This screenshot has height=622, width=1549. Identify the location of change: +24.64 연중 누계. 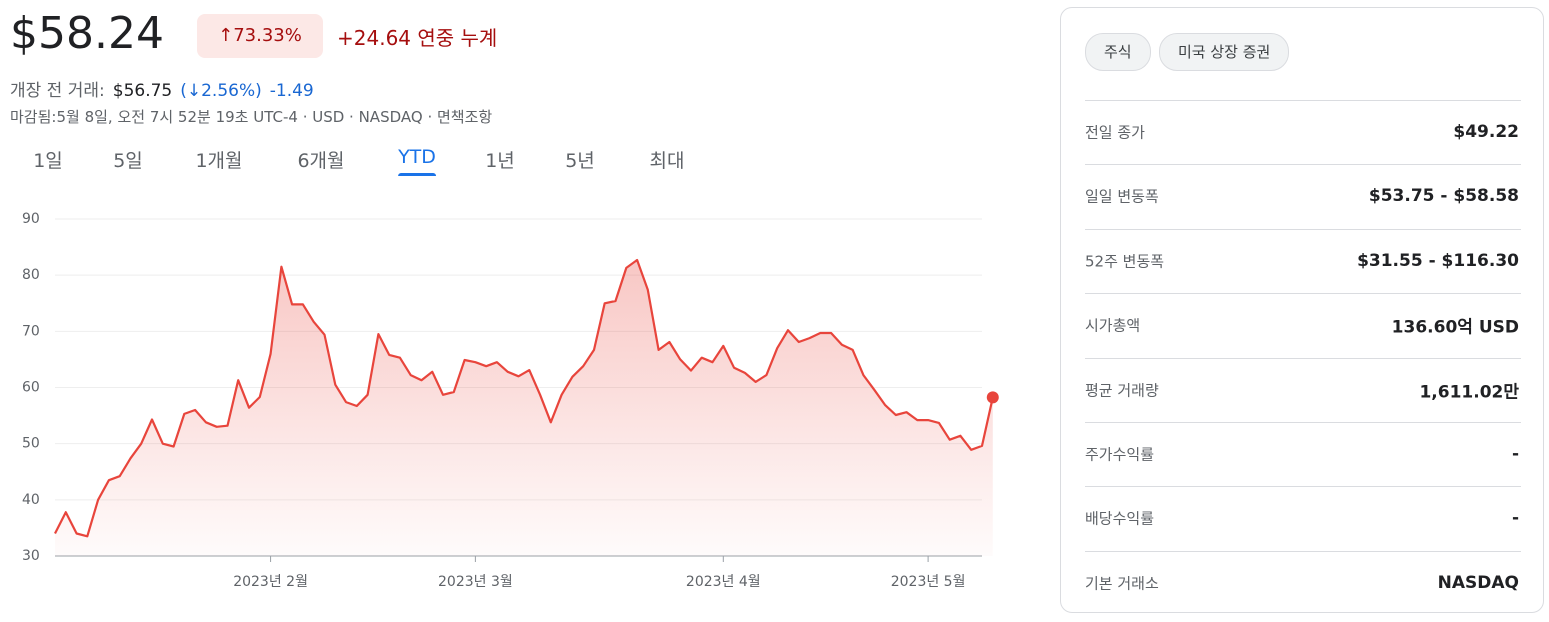
(417, 36).